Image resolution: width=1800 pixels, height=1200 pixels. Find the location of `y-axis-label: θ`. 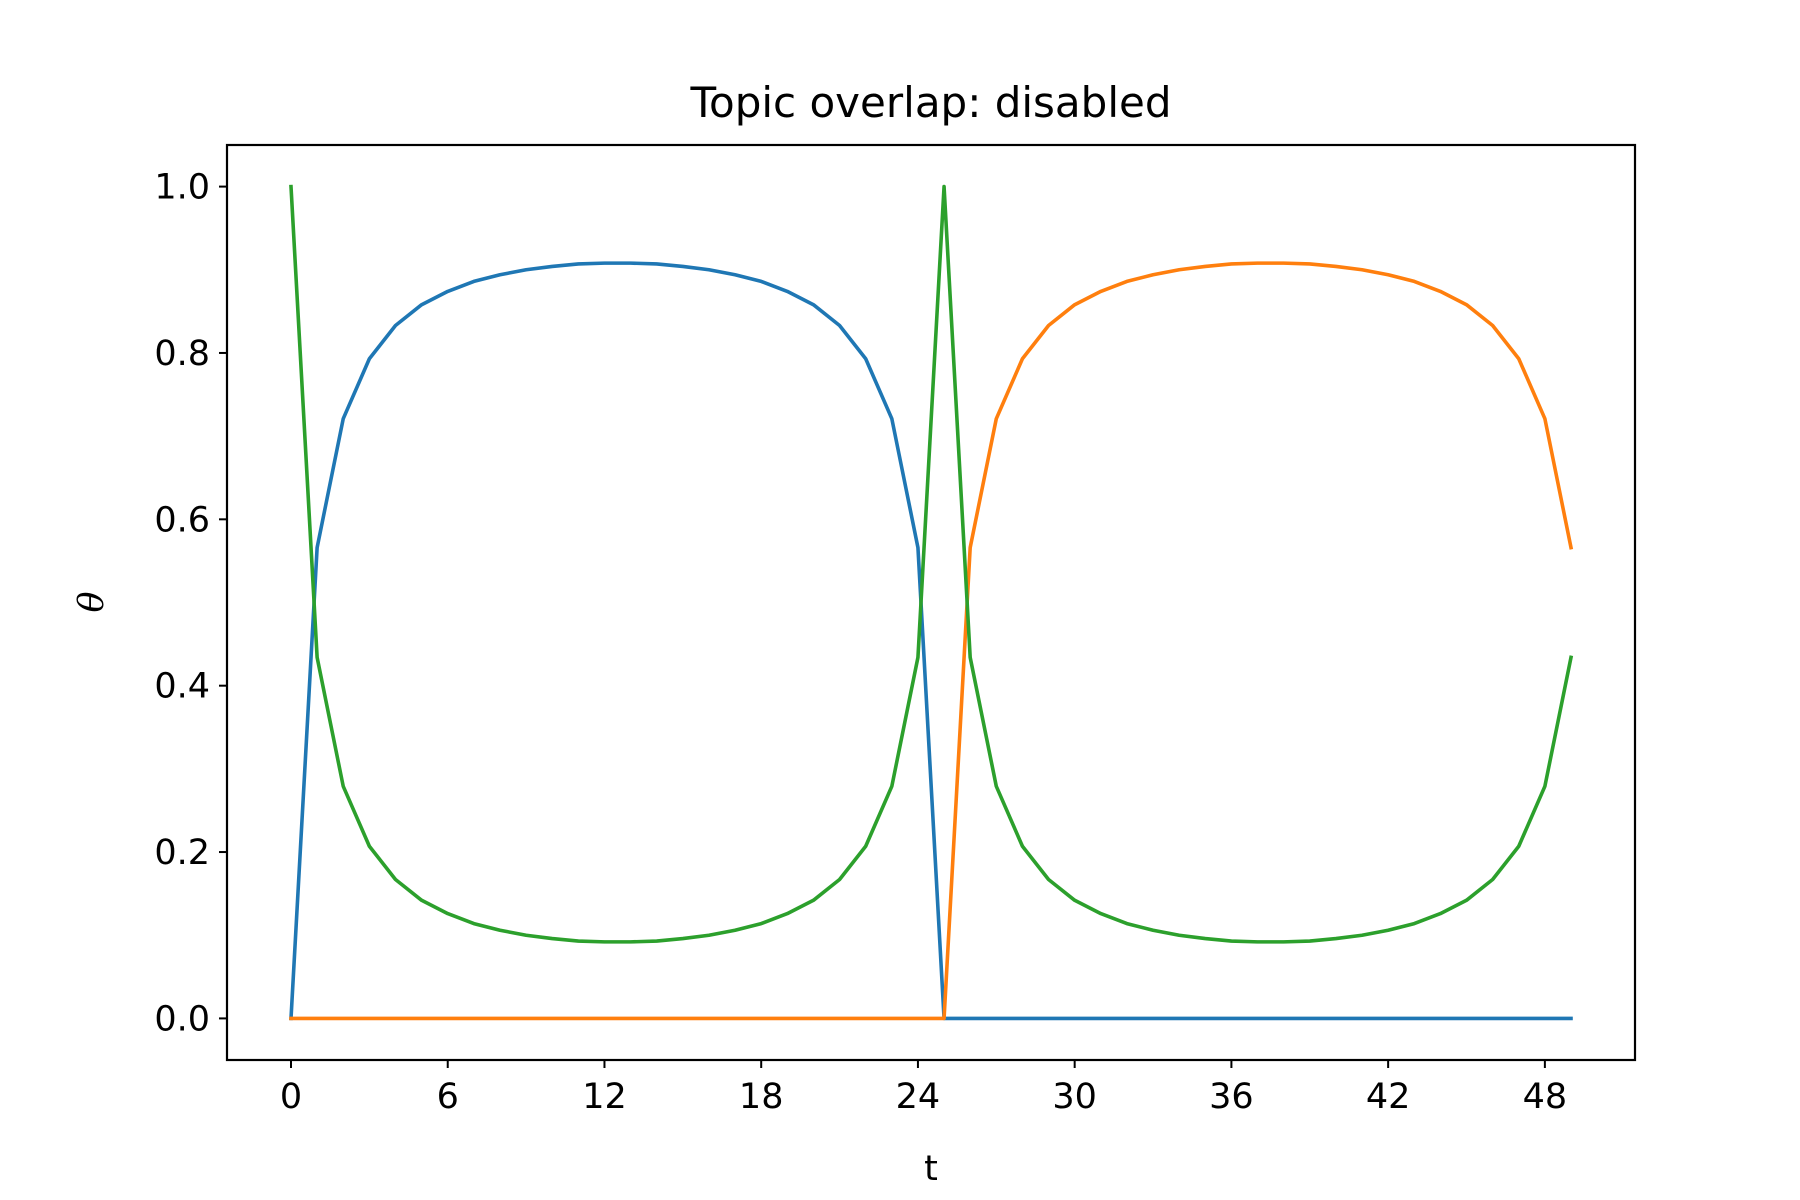

y-axis-label: θ is located at coordinates (92, 601).